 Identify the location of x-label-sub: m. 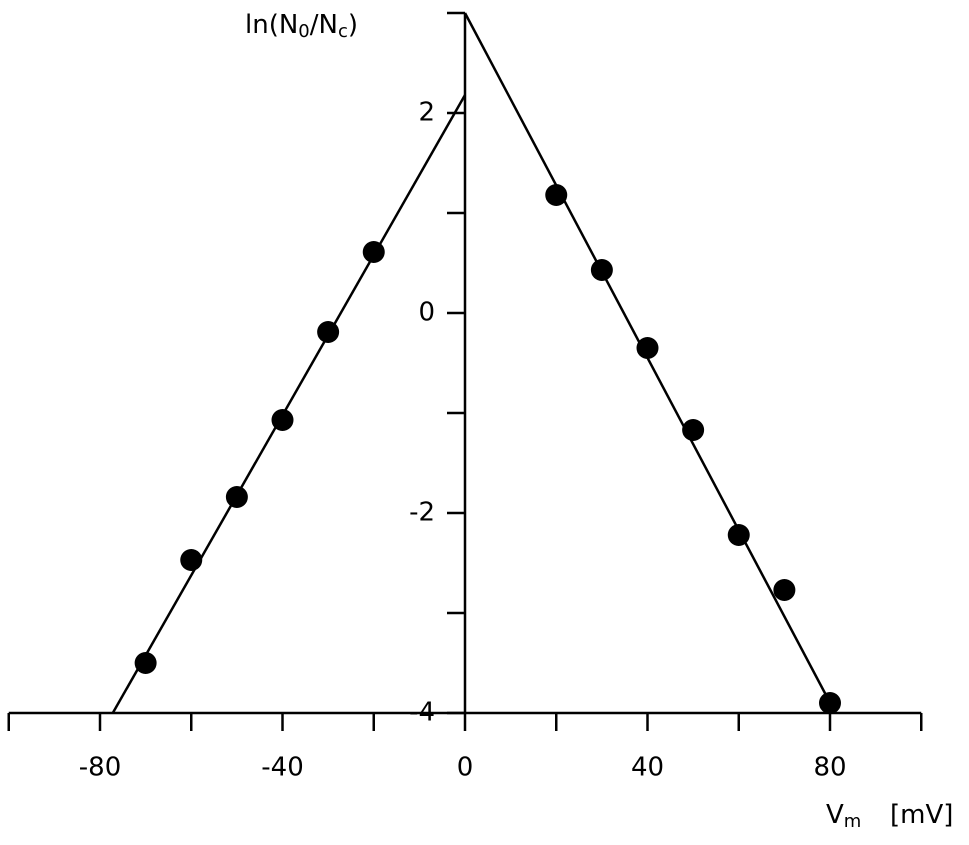
(853, 821).